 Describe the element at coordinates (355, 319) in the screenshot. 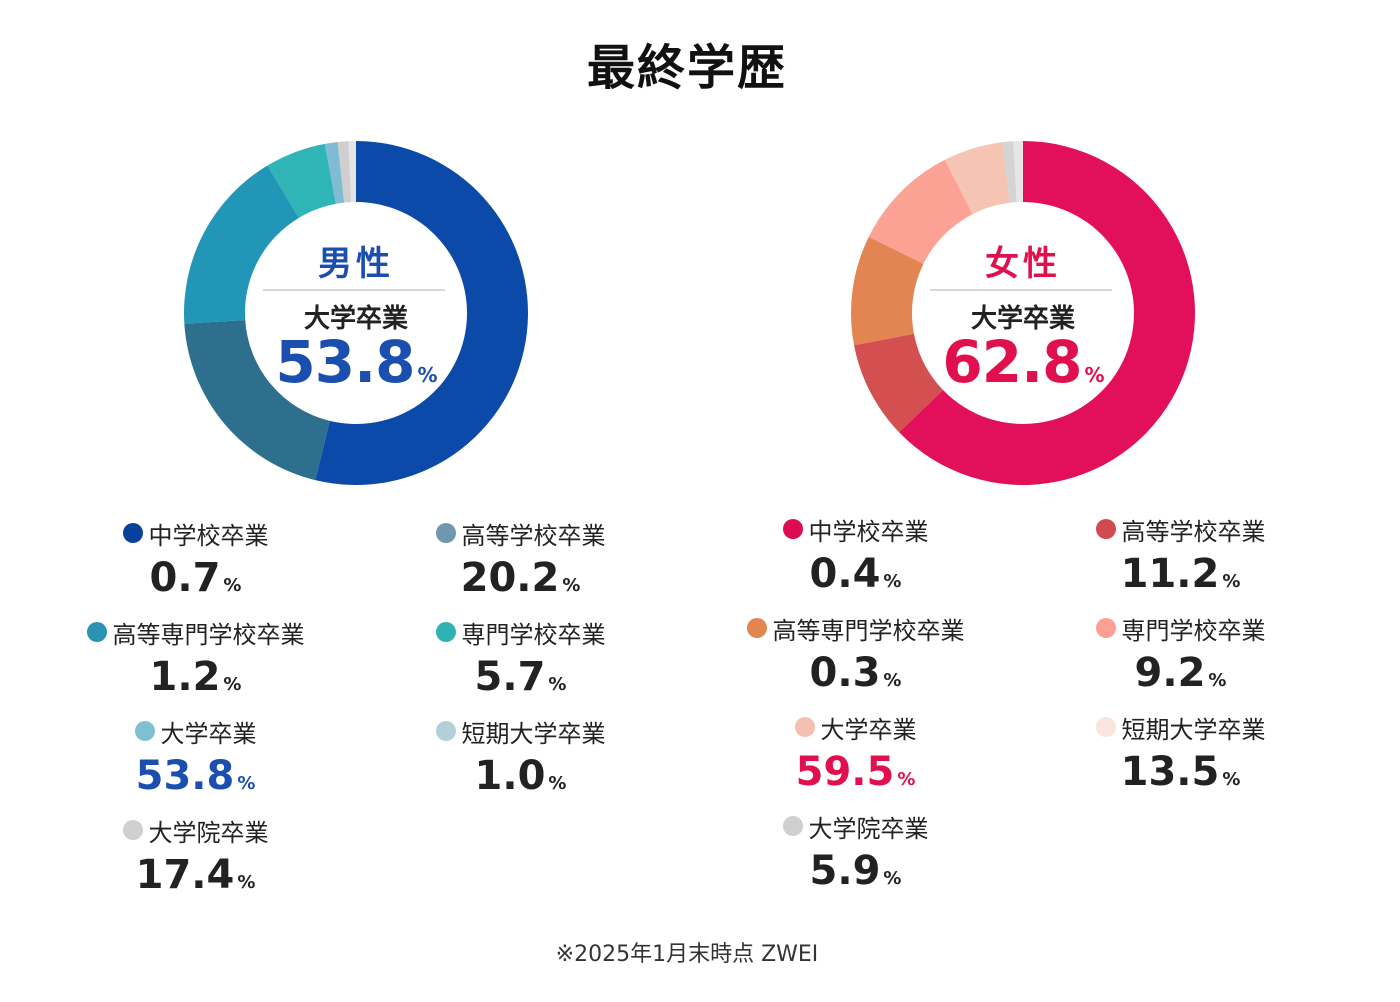

I see `male-center-label: 大学卒業` at that location.